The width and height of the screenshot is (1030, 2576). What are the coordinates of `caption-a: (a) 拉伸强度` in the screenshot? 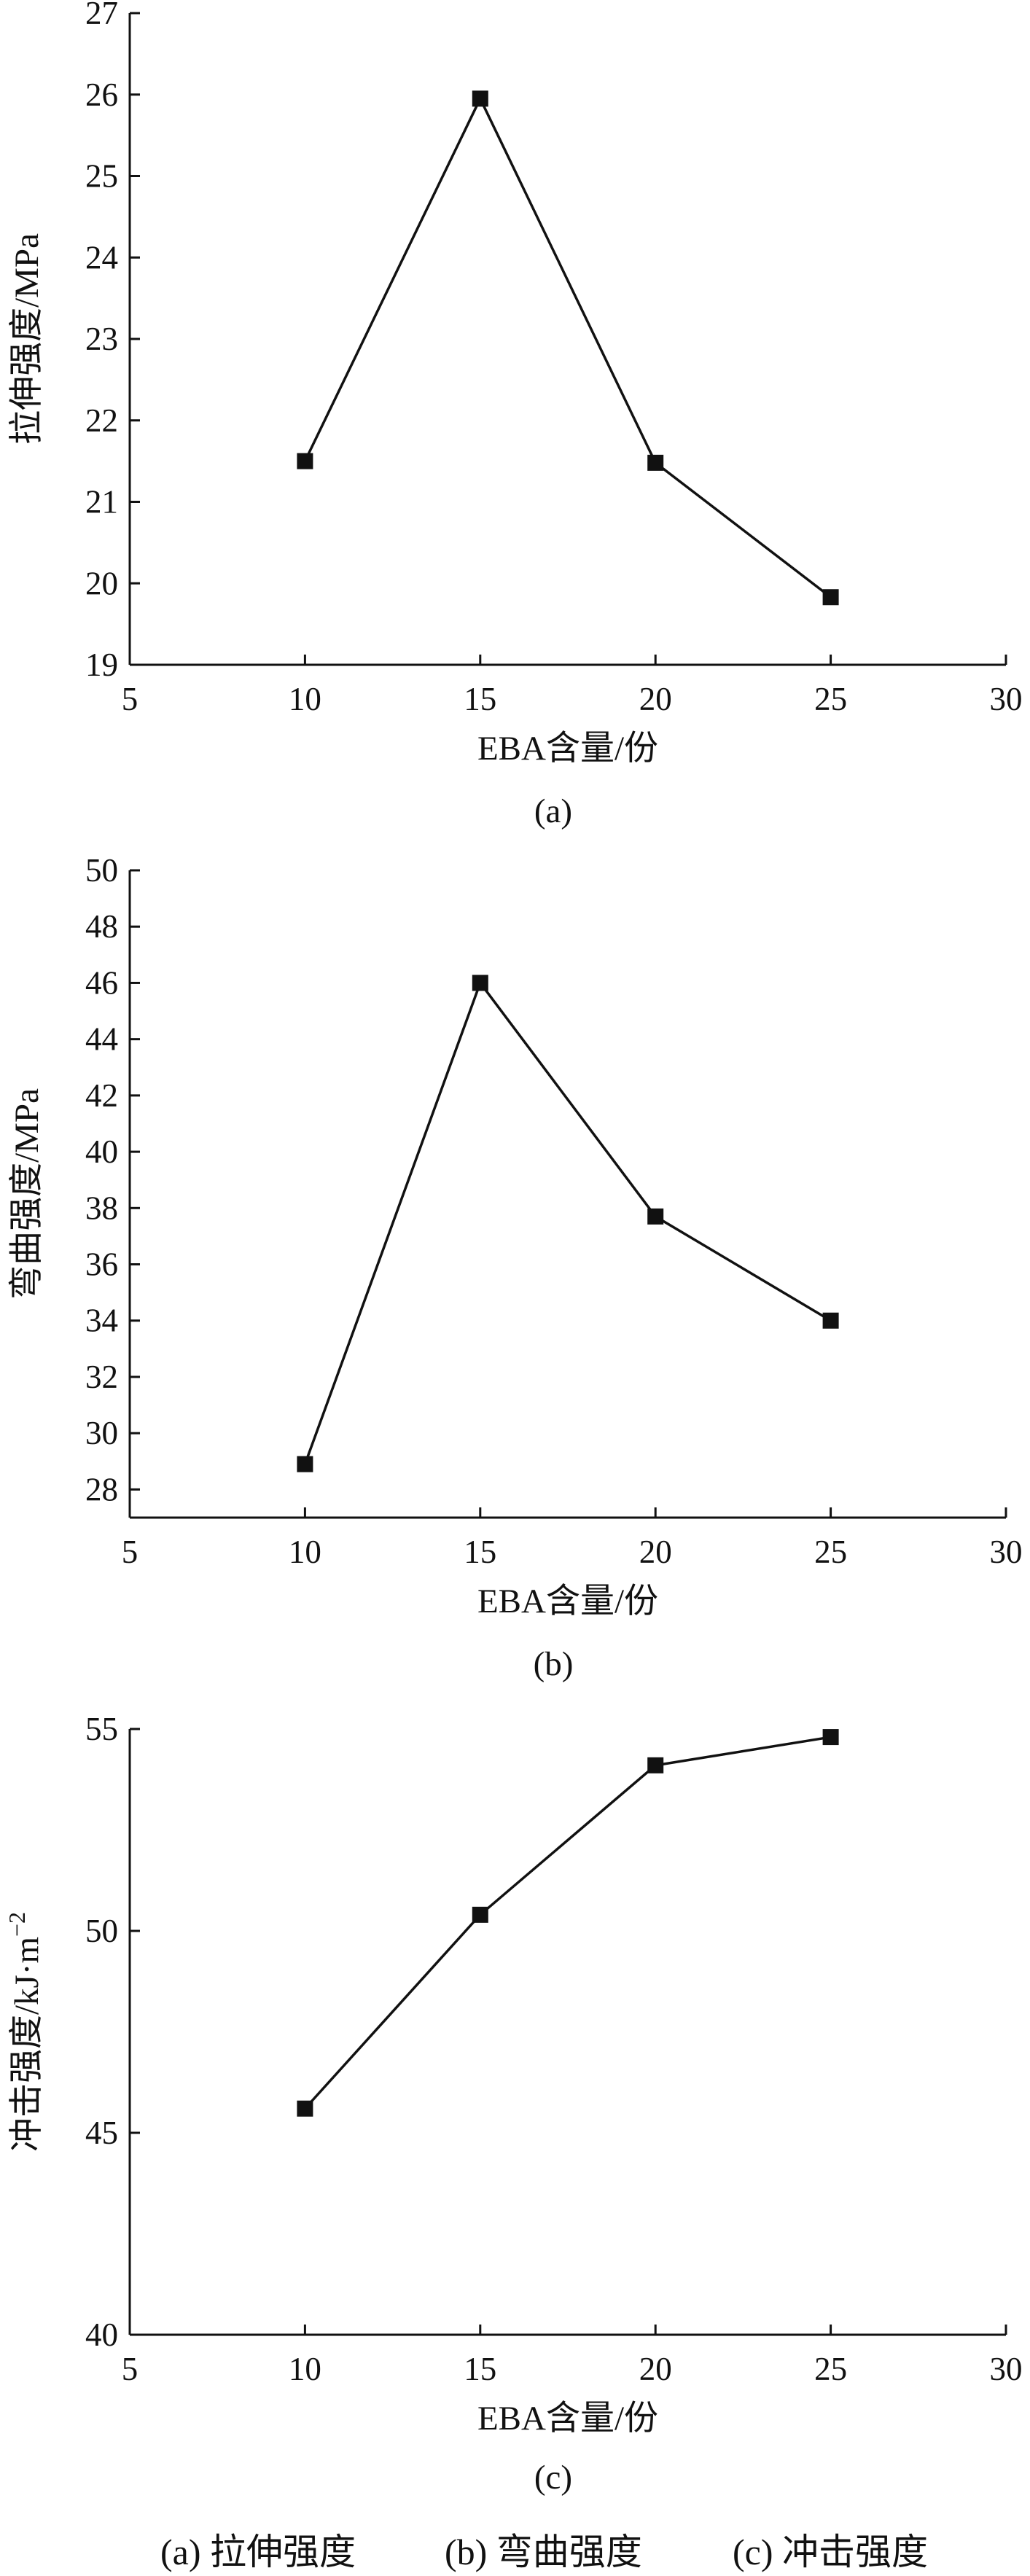 It's located at (258, 2552).